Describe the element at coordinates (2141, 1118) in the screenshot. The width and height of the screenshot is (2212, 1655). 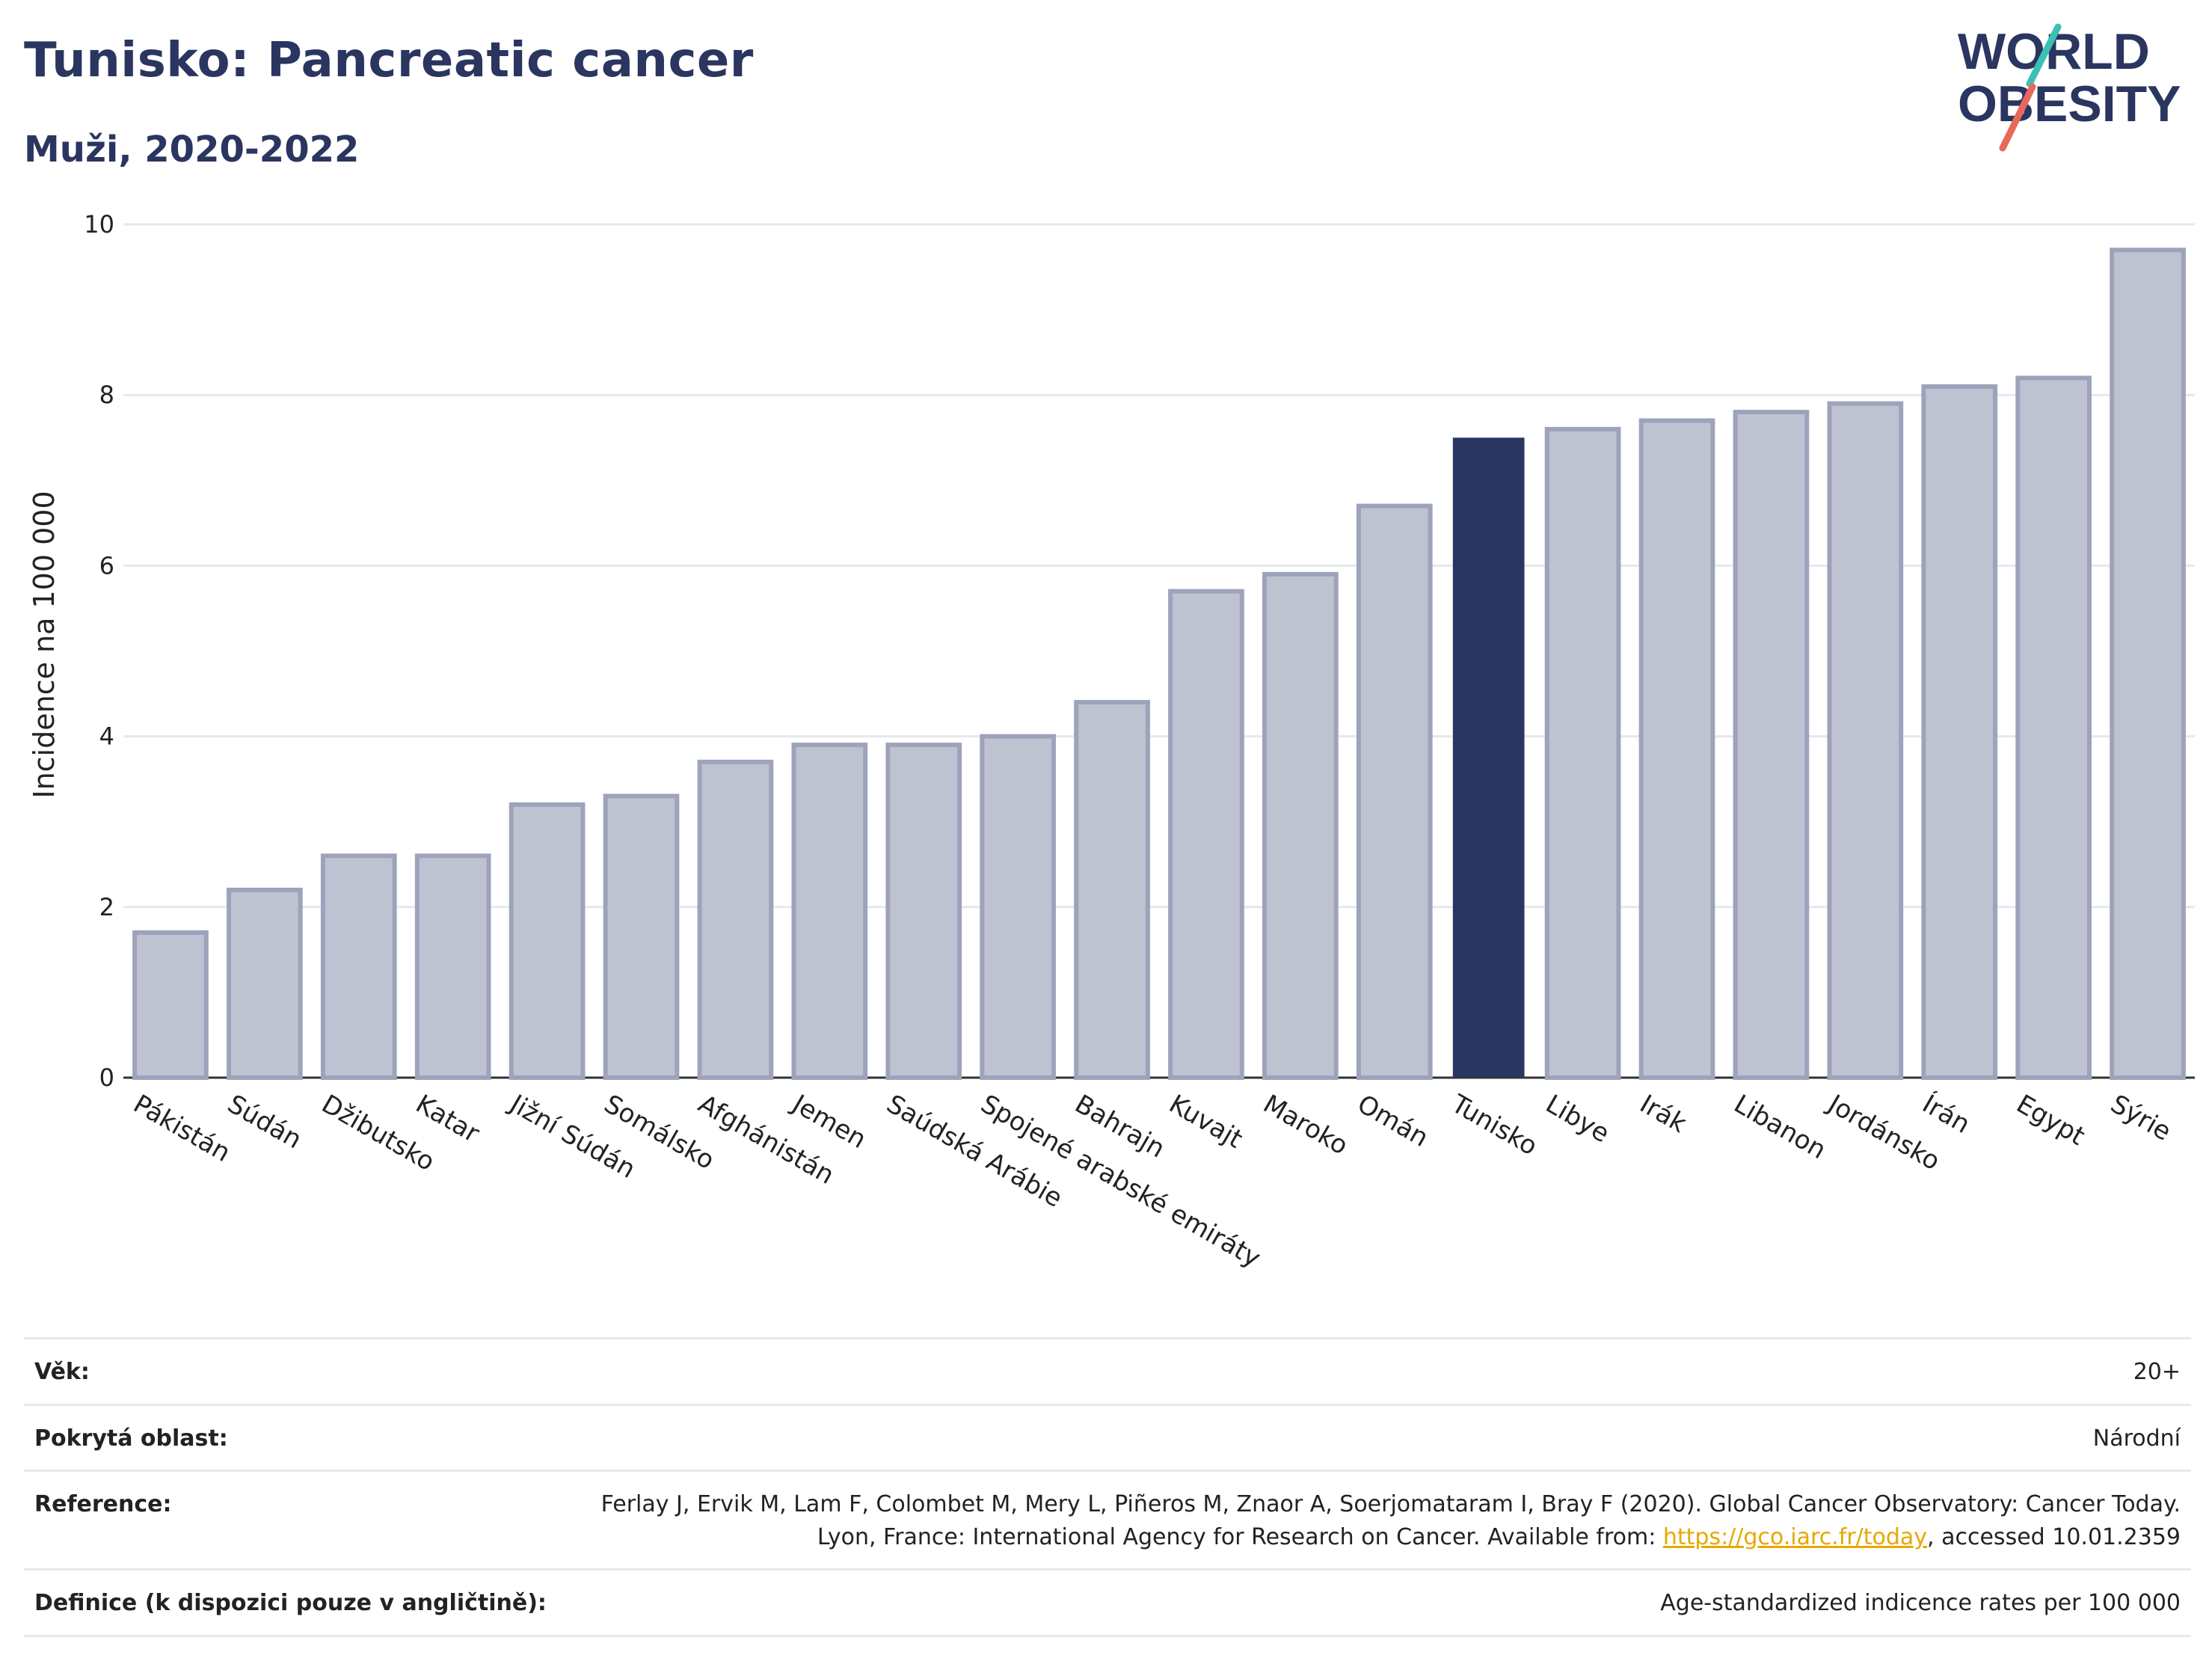
I see `x-category-label: Sýrie` at that location.